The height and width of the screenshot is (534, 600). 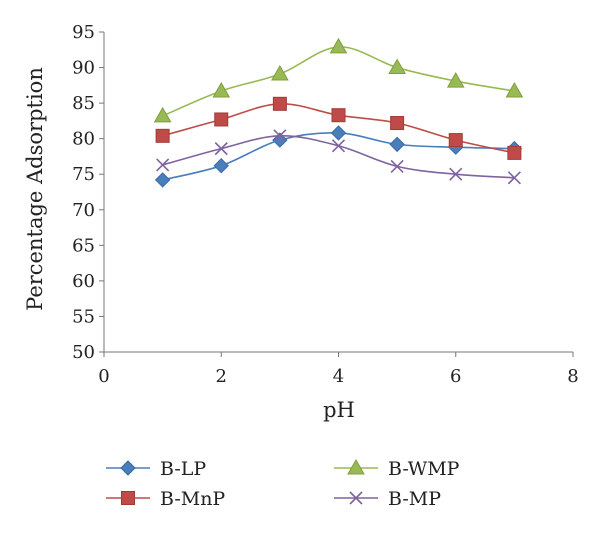 I want to click on x-tick-label: 2, so click(x=221, y=376).